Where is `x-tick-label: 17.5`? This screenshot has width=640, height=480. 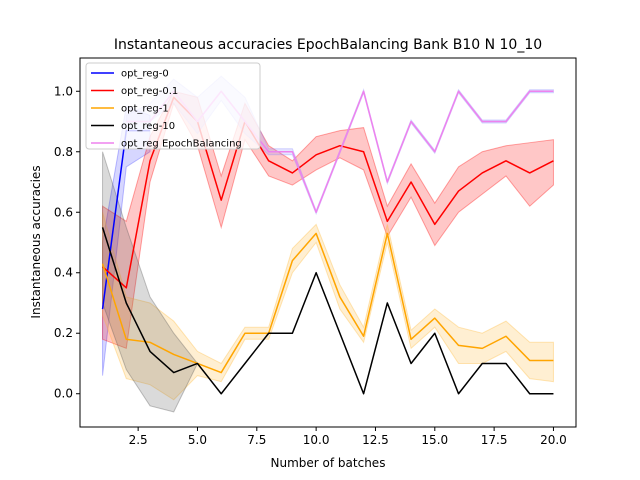
x-tick-label: 17.5 is located at coordinates (494, 440).